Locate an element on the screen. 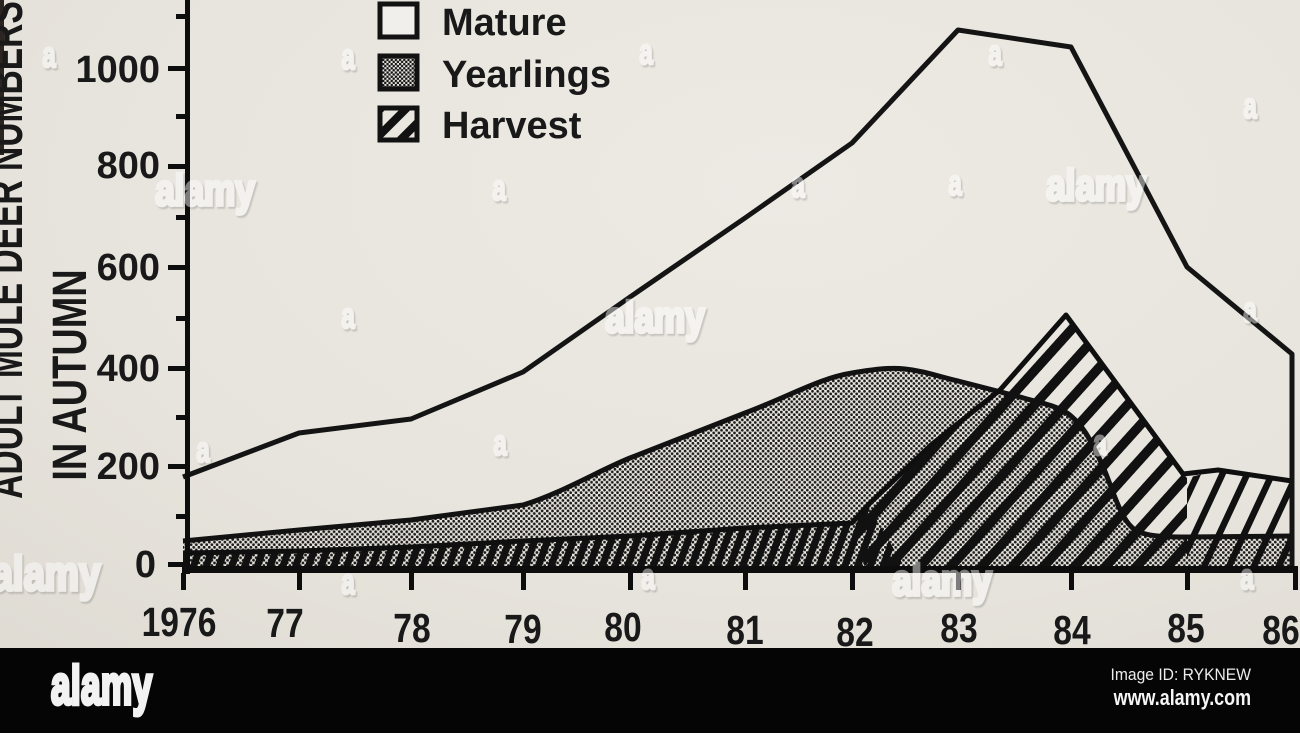 Image resolution: width=1300 pixels, height=738 pixels. svg-text: 86 is located at coordinates (1280, 630).